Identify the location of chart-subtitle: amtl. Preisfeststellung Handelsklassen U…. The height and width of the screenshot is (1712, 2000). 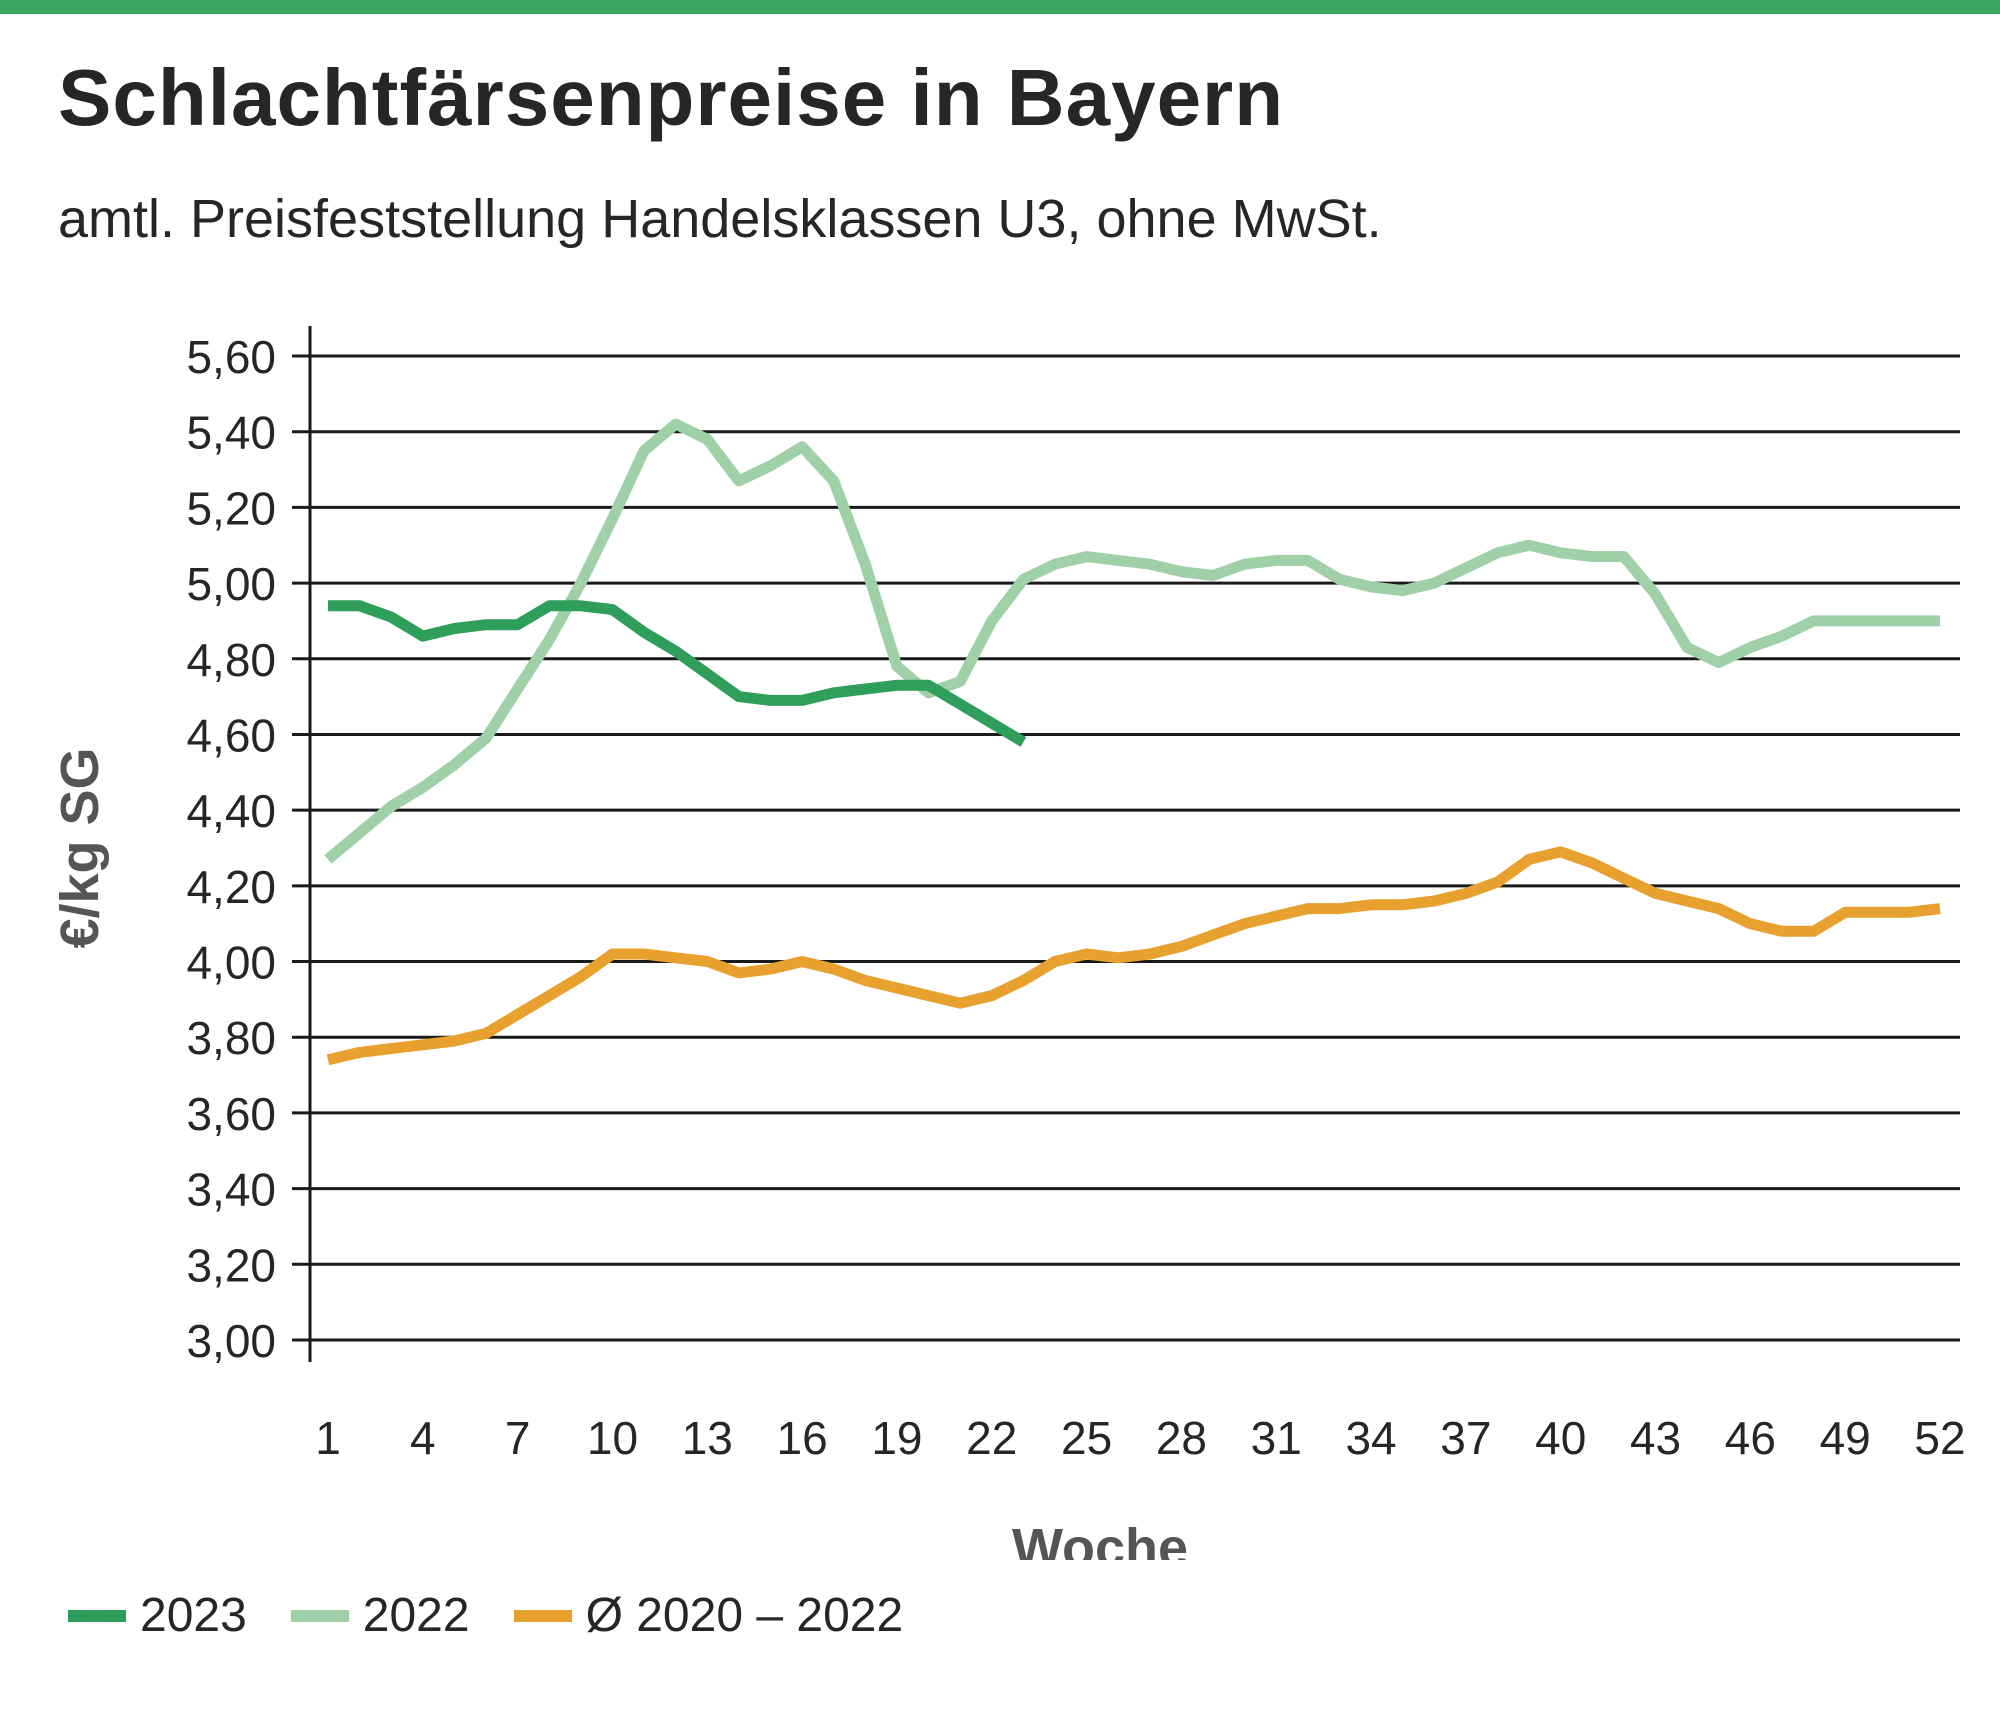
(720, 219).